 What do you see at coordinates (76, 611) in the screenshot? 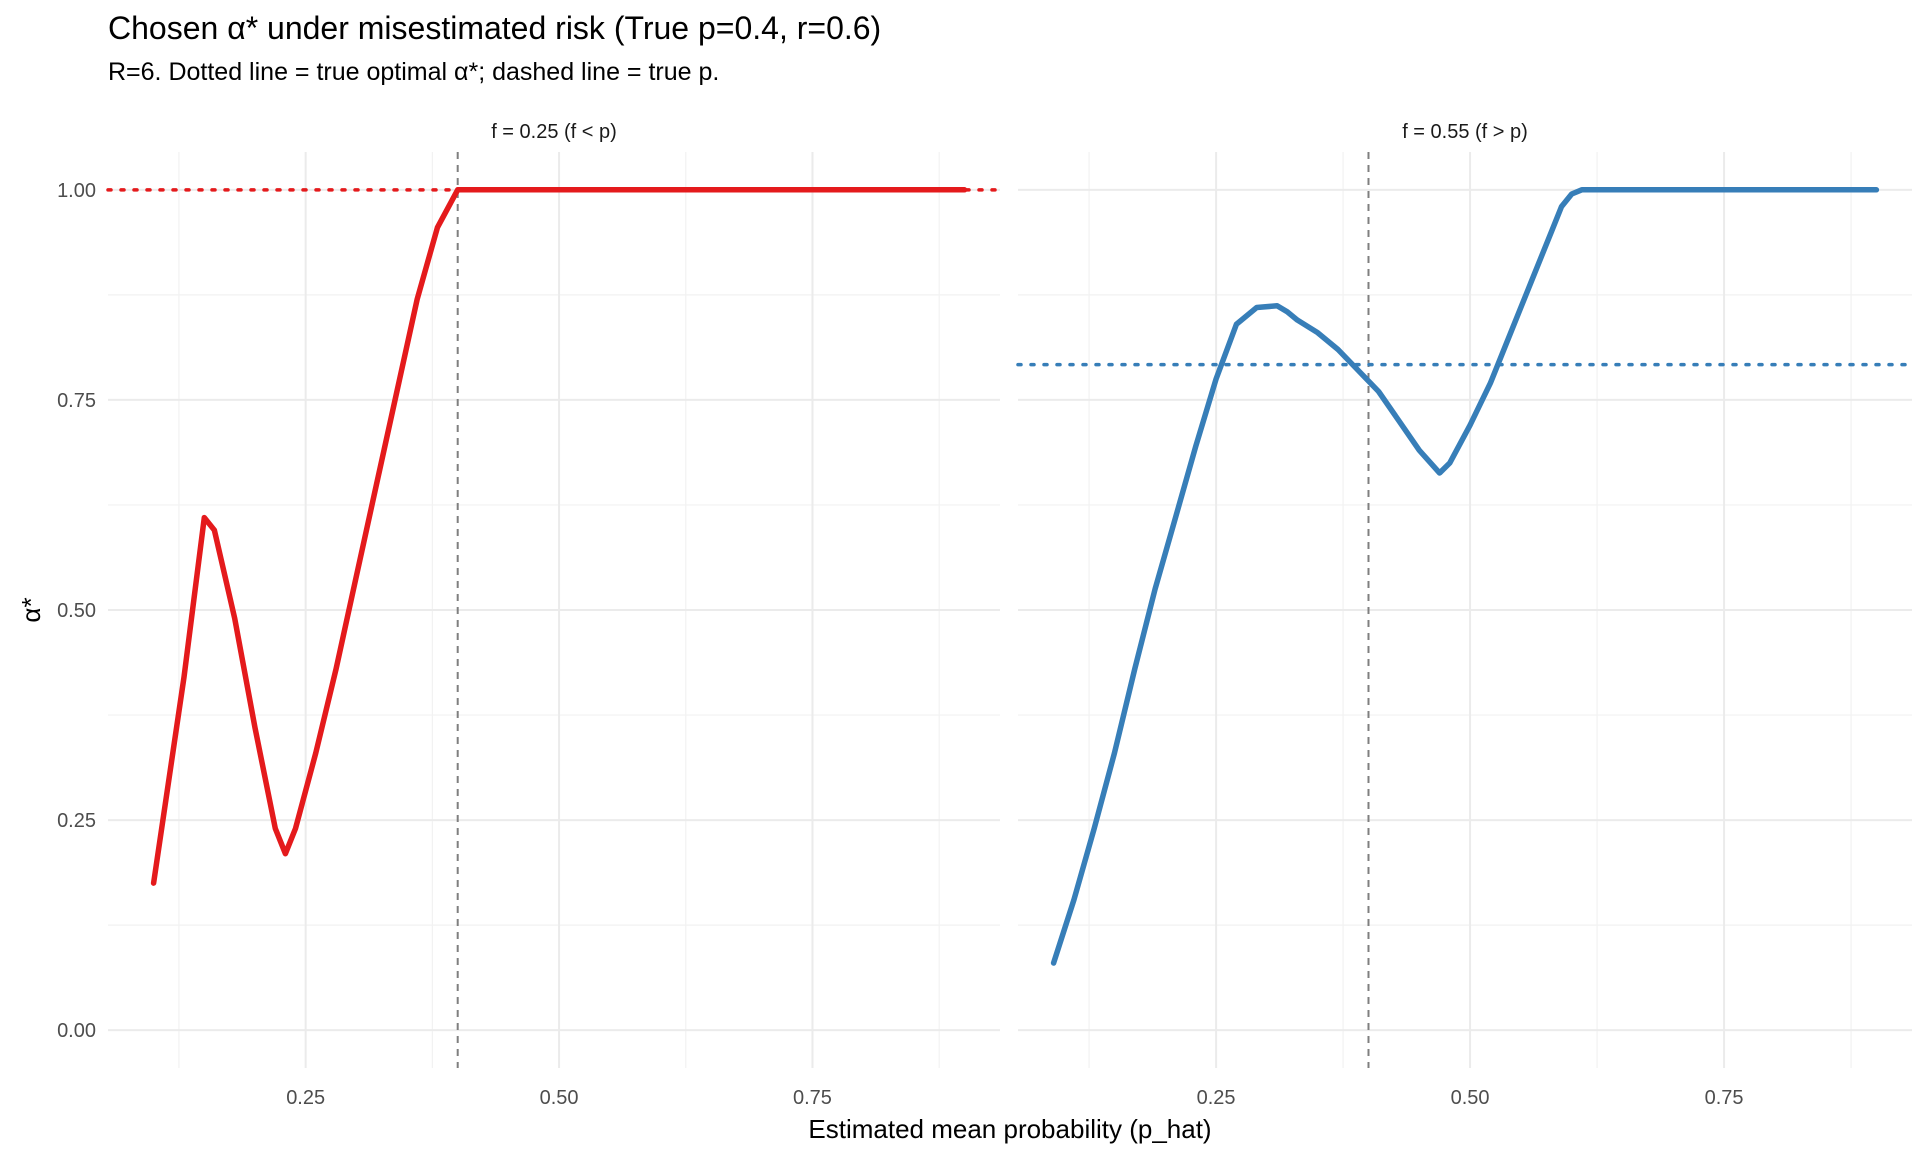
I see `y-tick-label: 0.50` at bounding box center [76, 611].